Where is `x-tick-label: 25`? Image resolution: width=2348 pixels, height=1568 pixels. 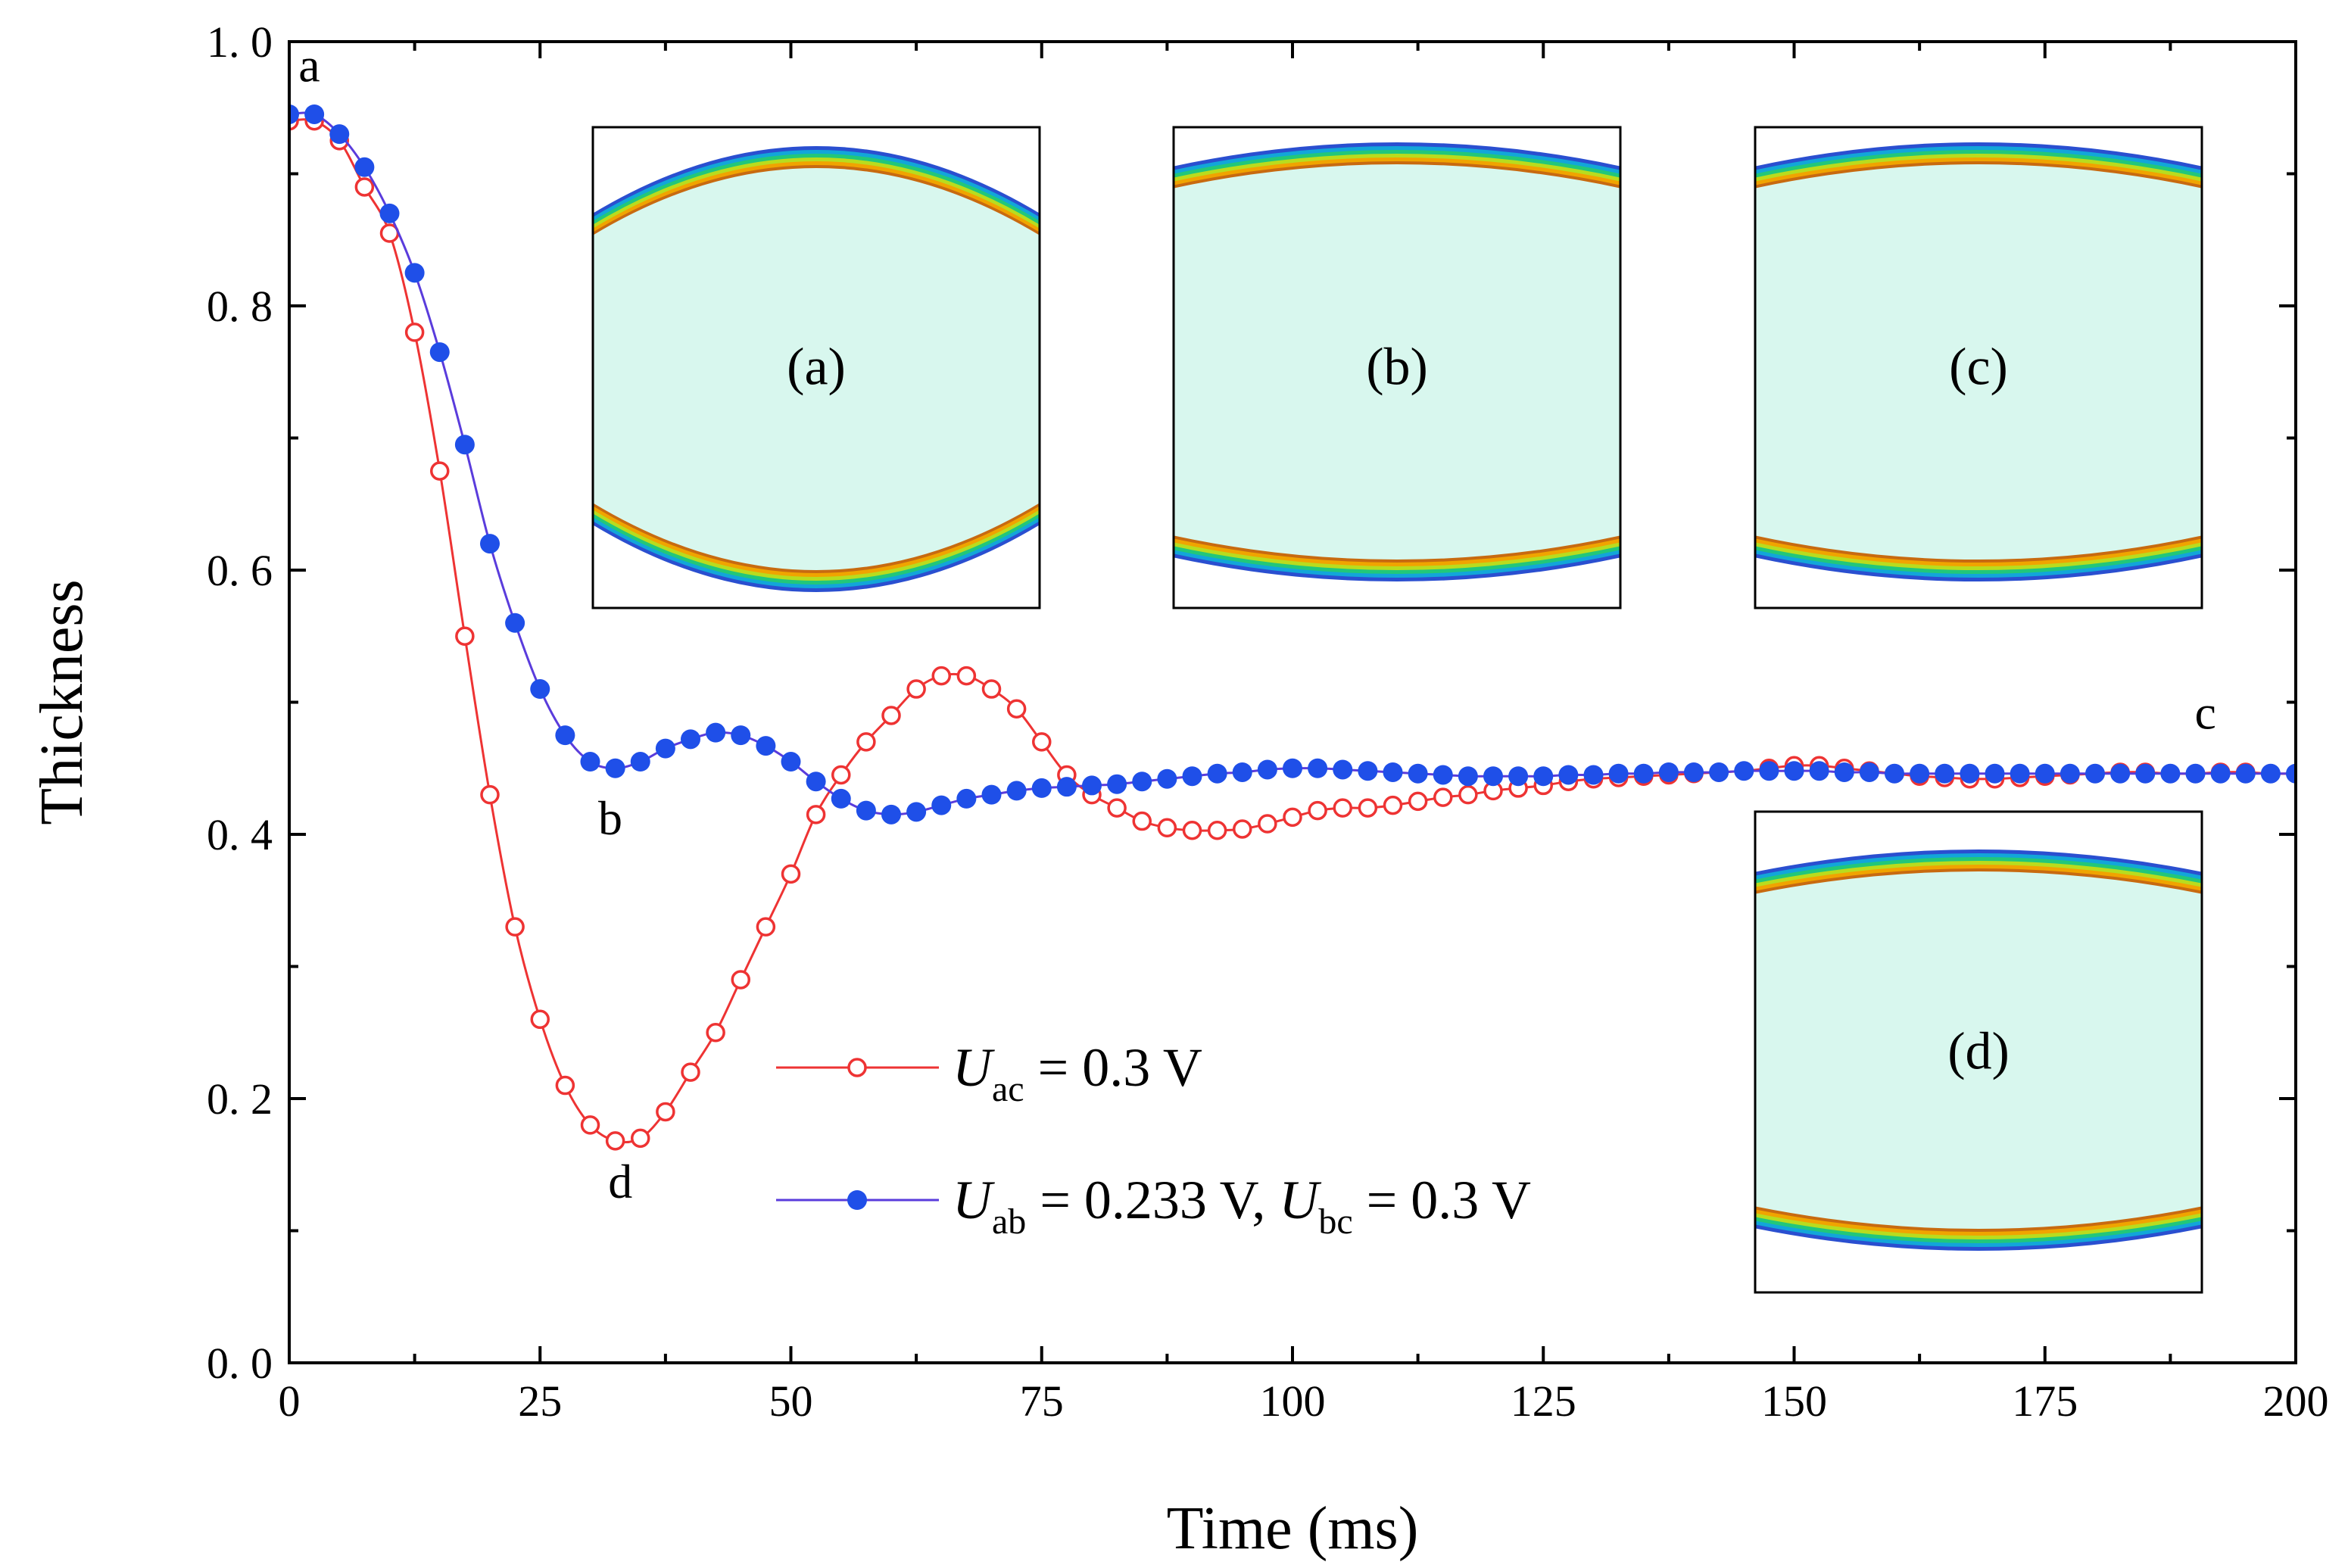 x-tick-label: 25 is located at coordinates (540, 1401).